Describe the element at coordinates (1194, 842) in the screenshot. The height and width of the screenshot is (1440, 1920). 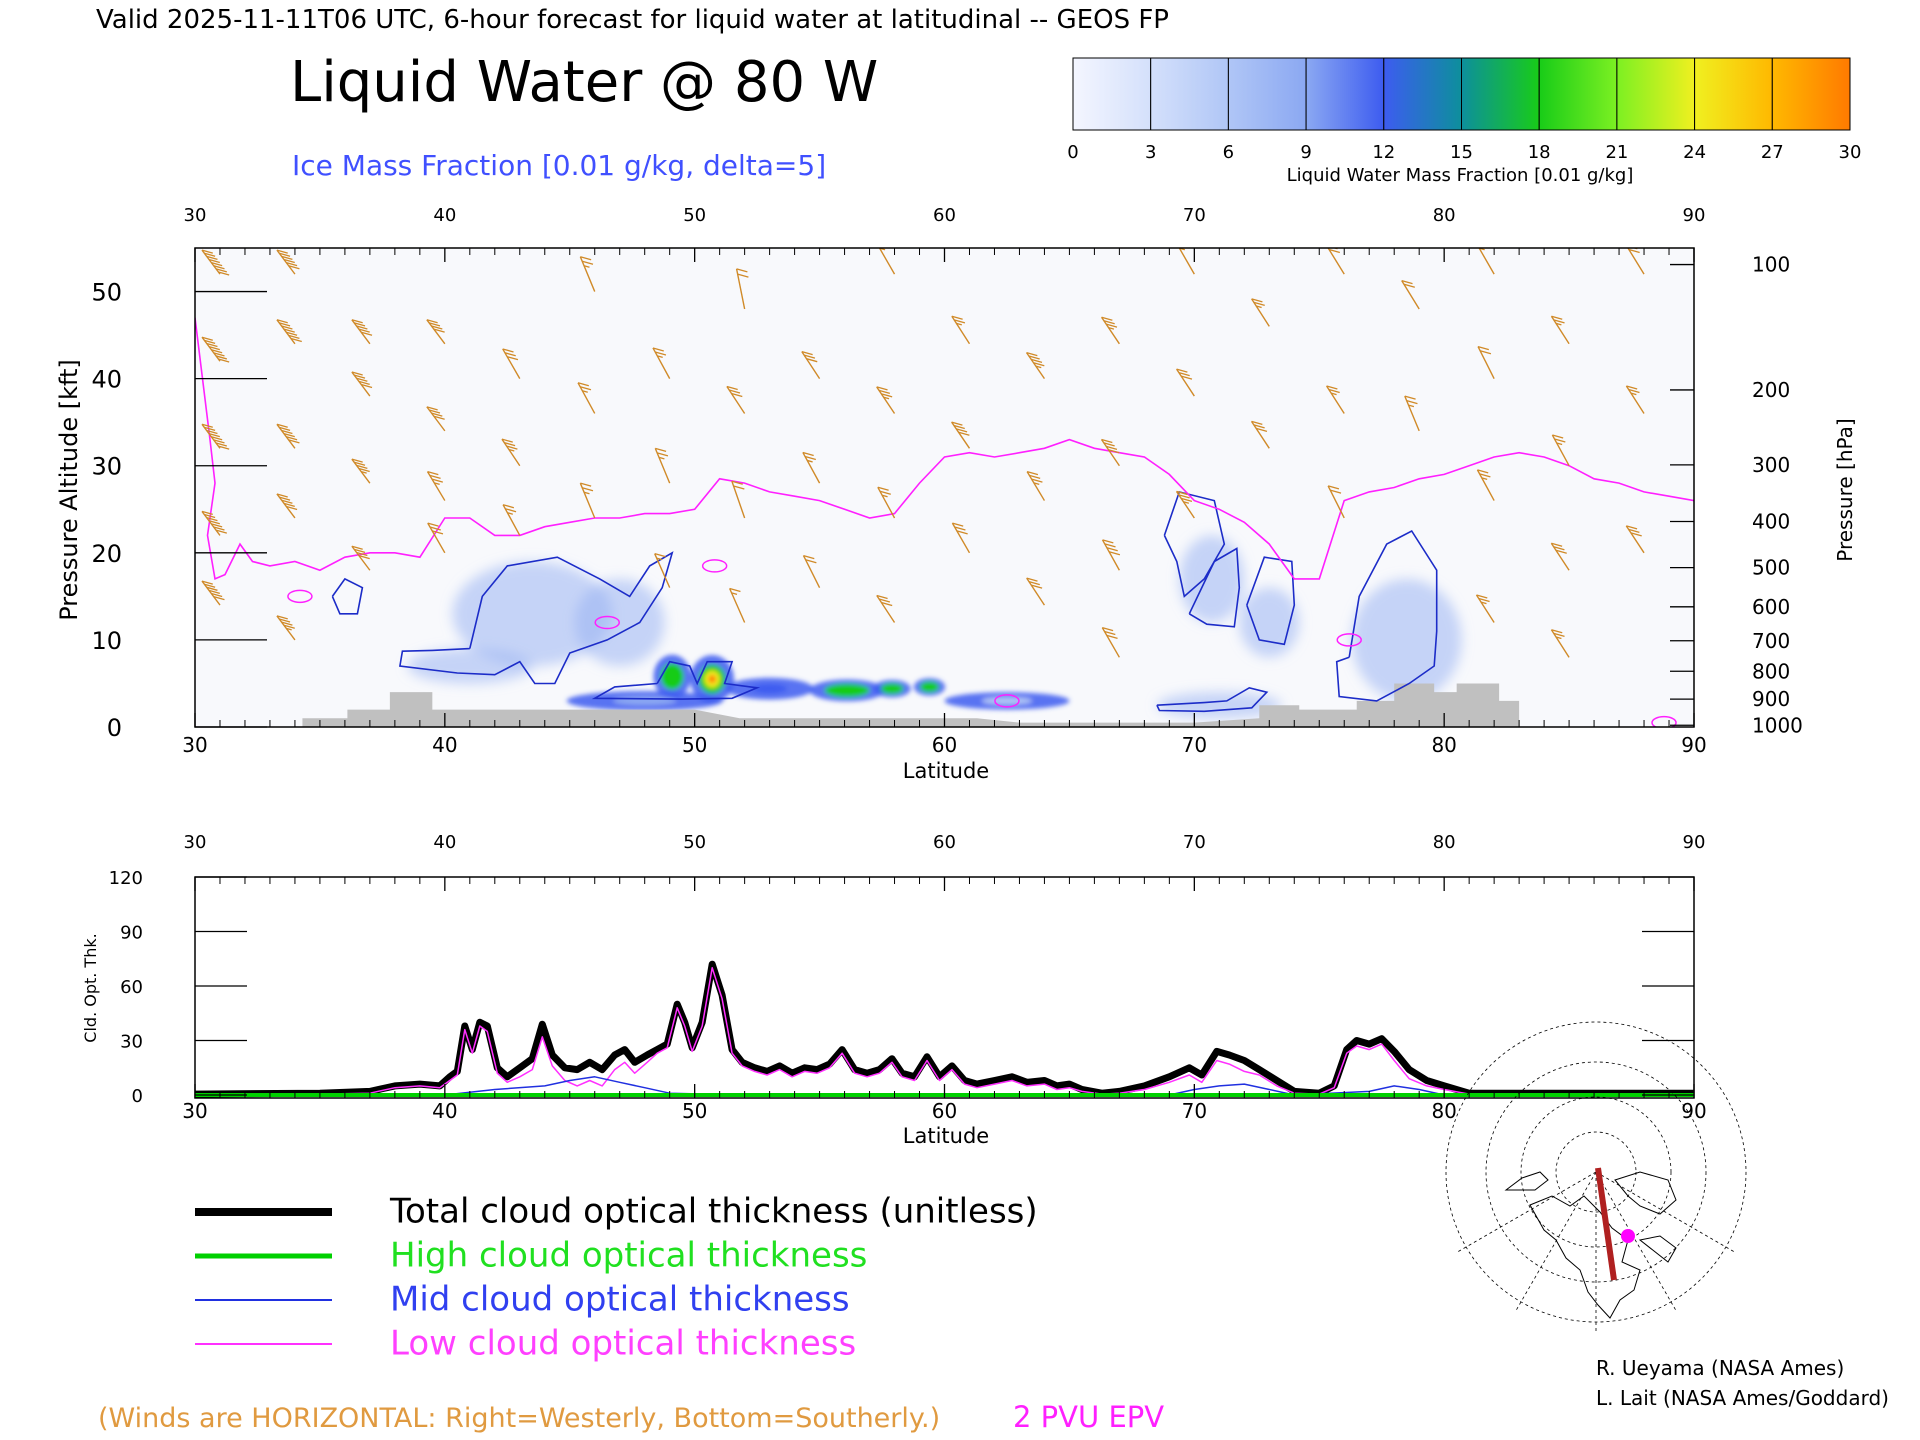
I see `x-tick-label-top: 70` at that location.